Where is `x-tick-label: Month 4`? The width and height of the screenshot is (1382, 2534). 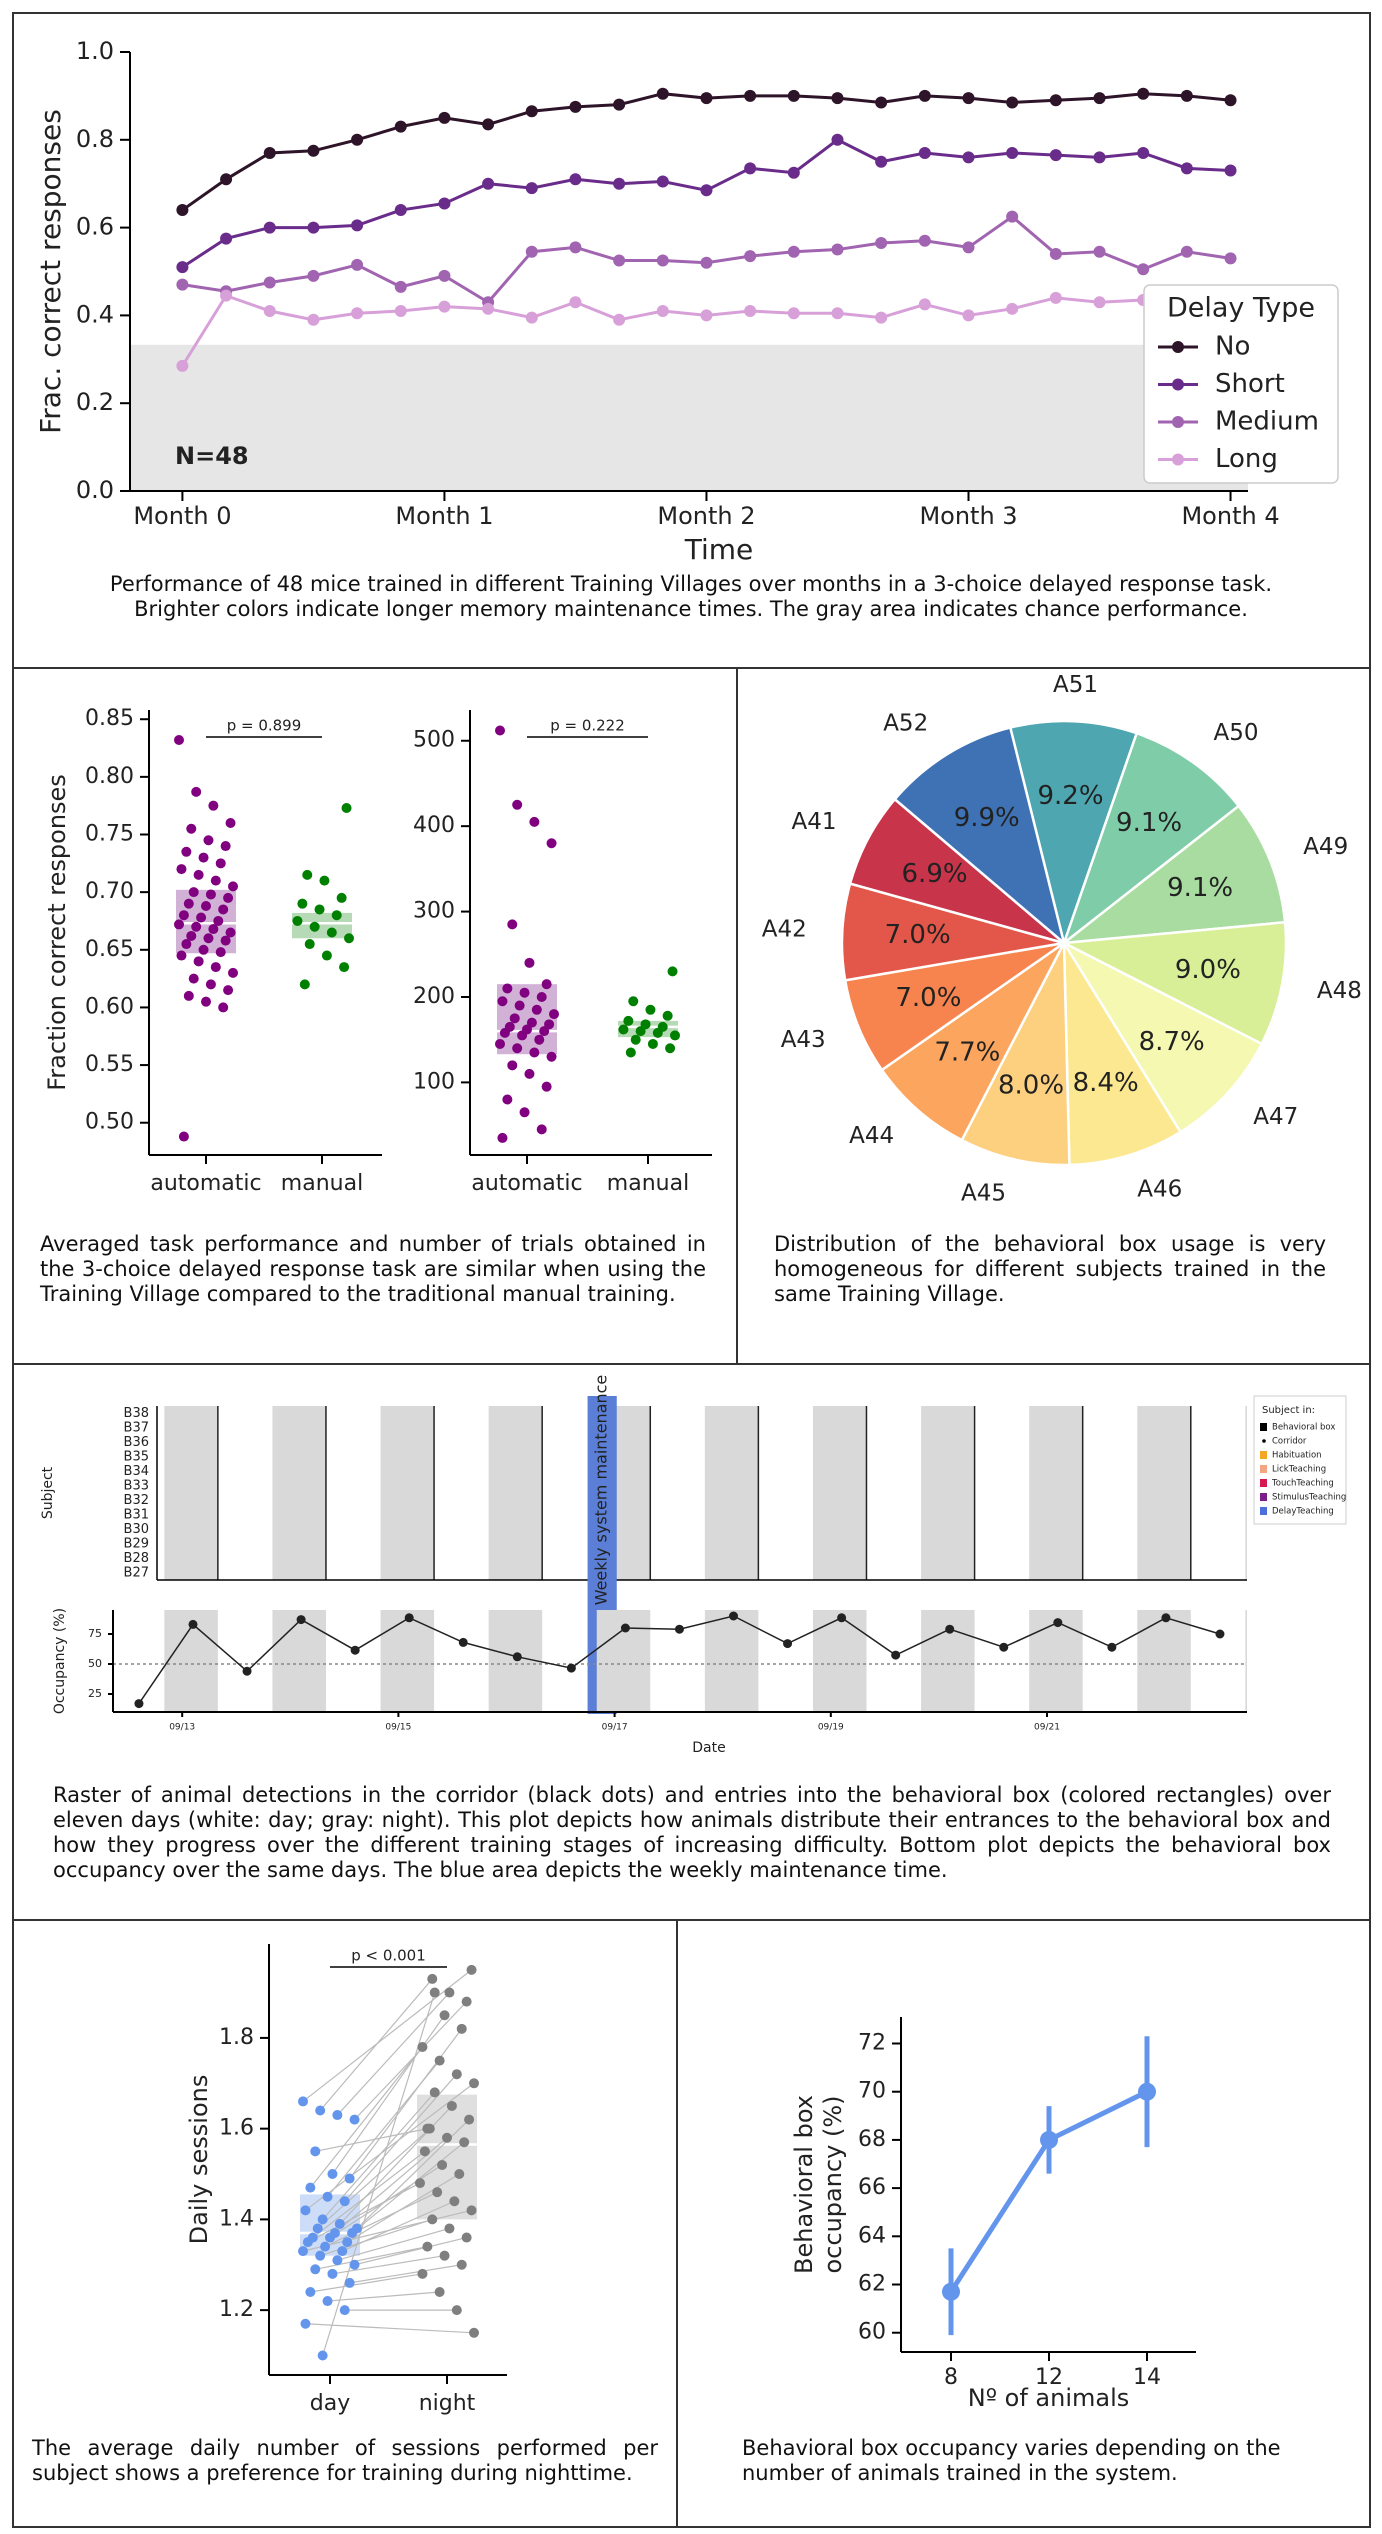
x-tick-label: Month 4 is located at coordinates (1230, 516).